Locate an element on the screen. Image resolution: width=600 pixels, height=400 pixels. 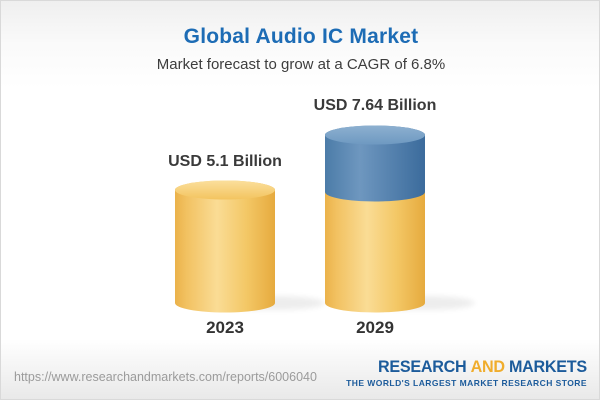
page-title: Global Audio IC Market is located at coordinates (301, 36).